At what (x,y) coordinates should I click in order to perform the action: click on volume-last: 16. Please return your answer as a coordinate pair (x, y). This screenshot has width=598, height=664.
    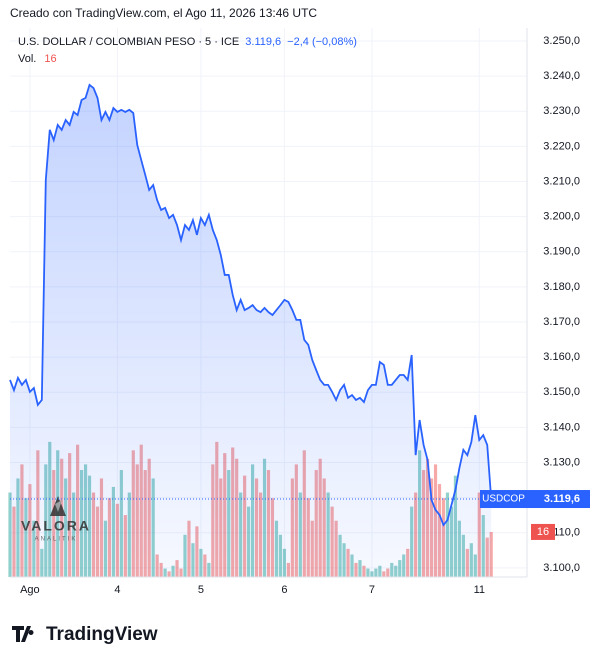
    Looking at the image, I should click on (50, 59).